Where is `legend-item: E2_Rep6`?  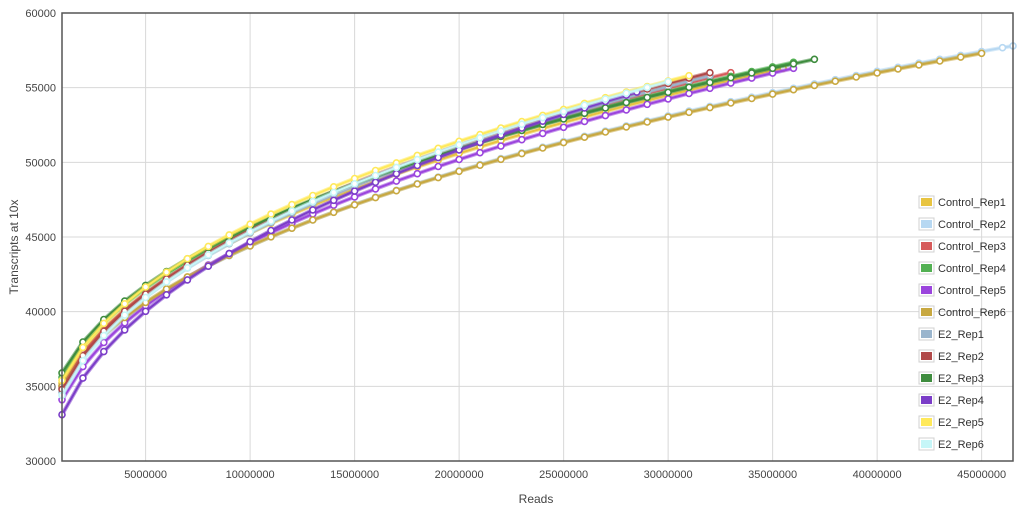 legend-item: E2_Rep6 is located at coordinates (951, 444).